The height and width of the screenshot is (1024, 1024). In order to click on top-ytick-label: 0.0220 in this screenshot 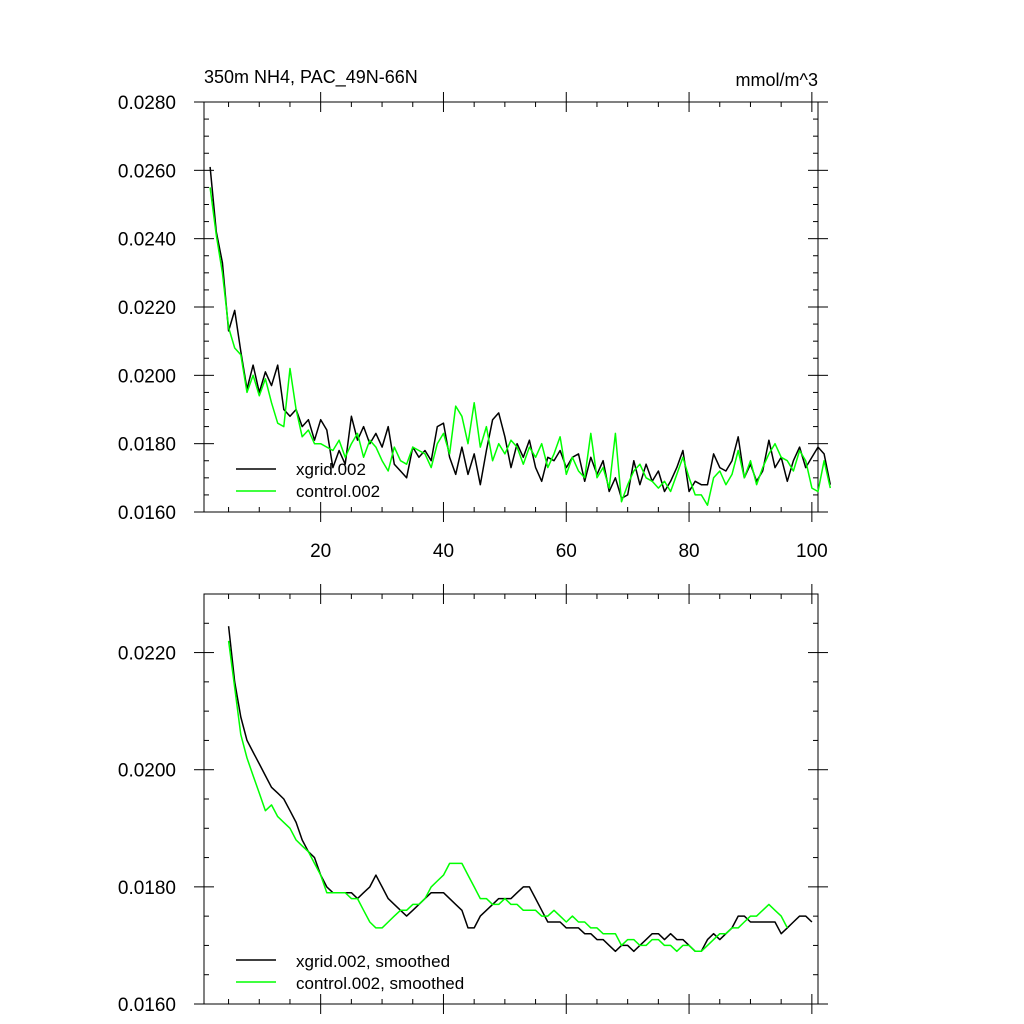, I will do `click(147, 308)`.